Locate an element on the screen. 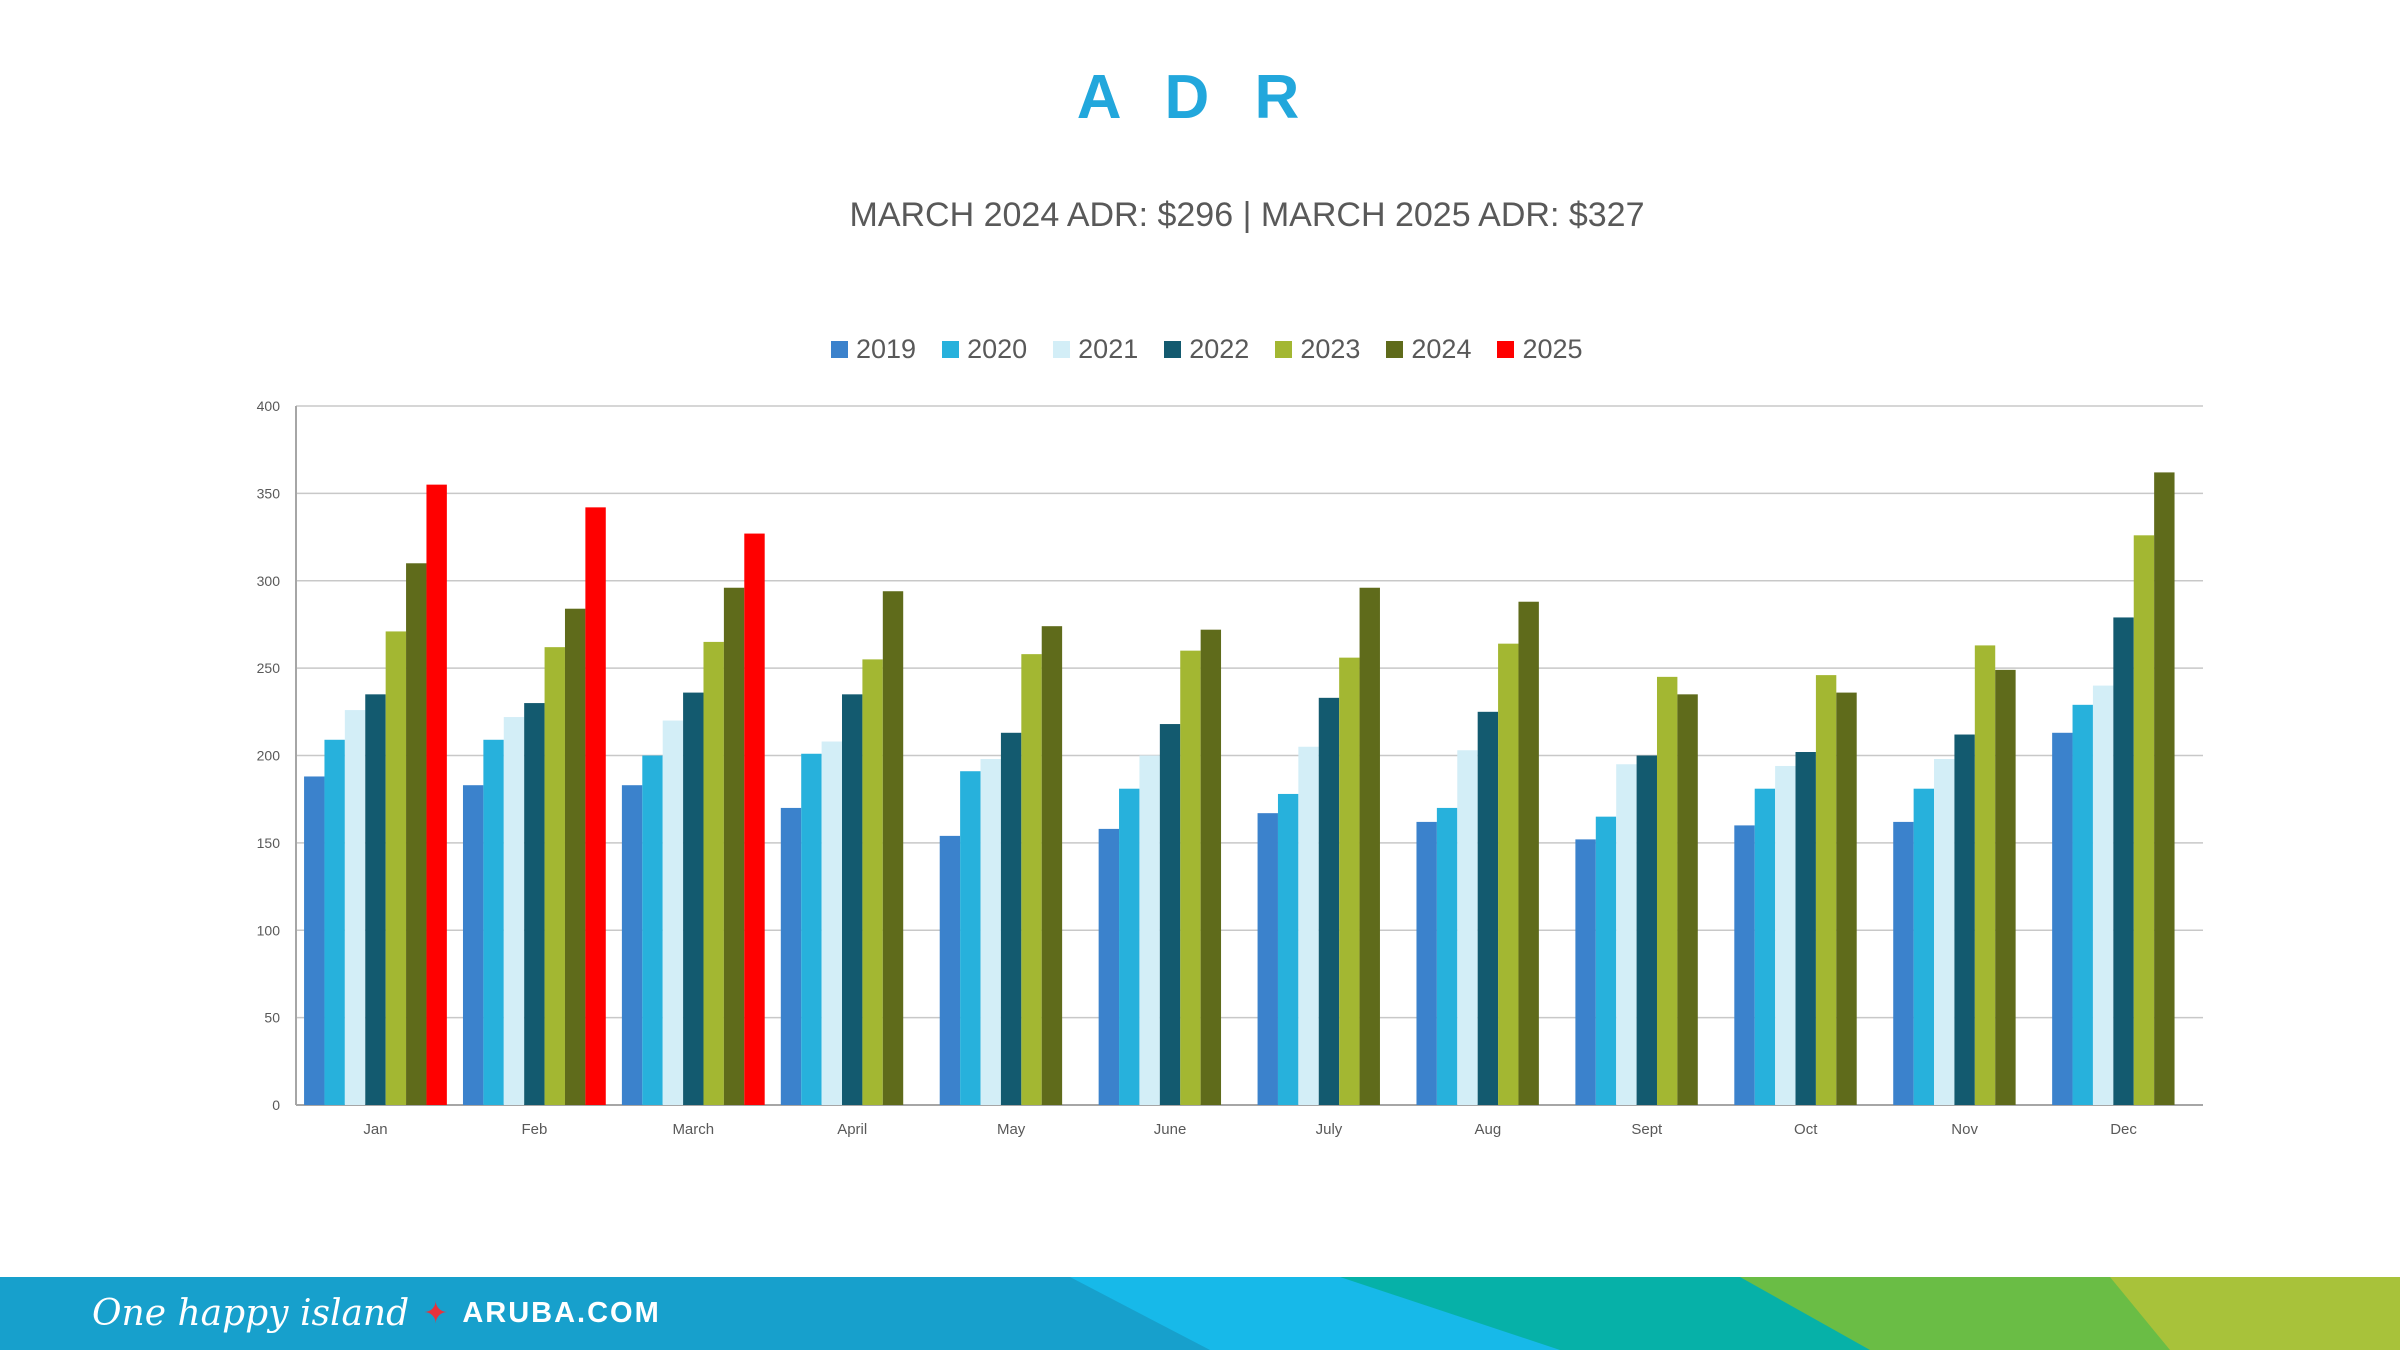  bar-2023-nov is located at coordinates (1985, 875).